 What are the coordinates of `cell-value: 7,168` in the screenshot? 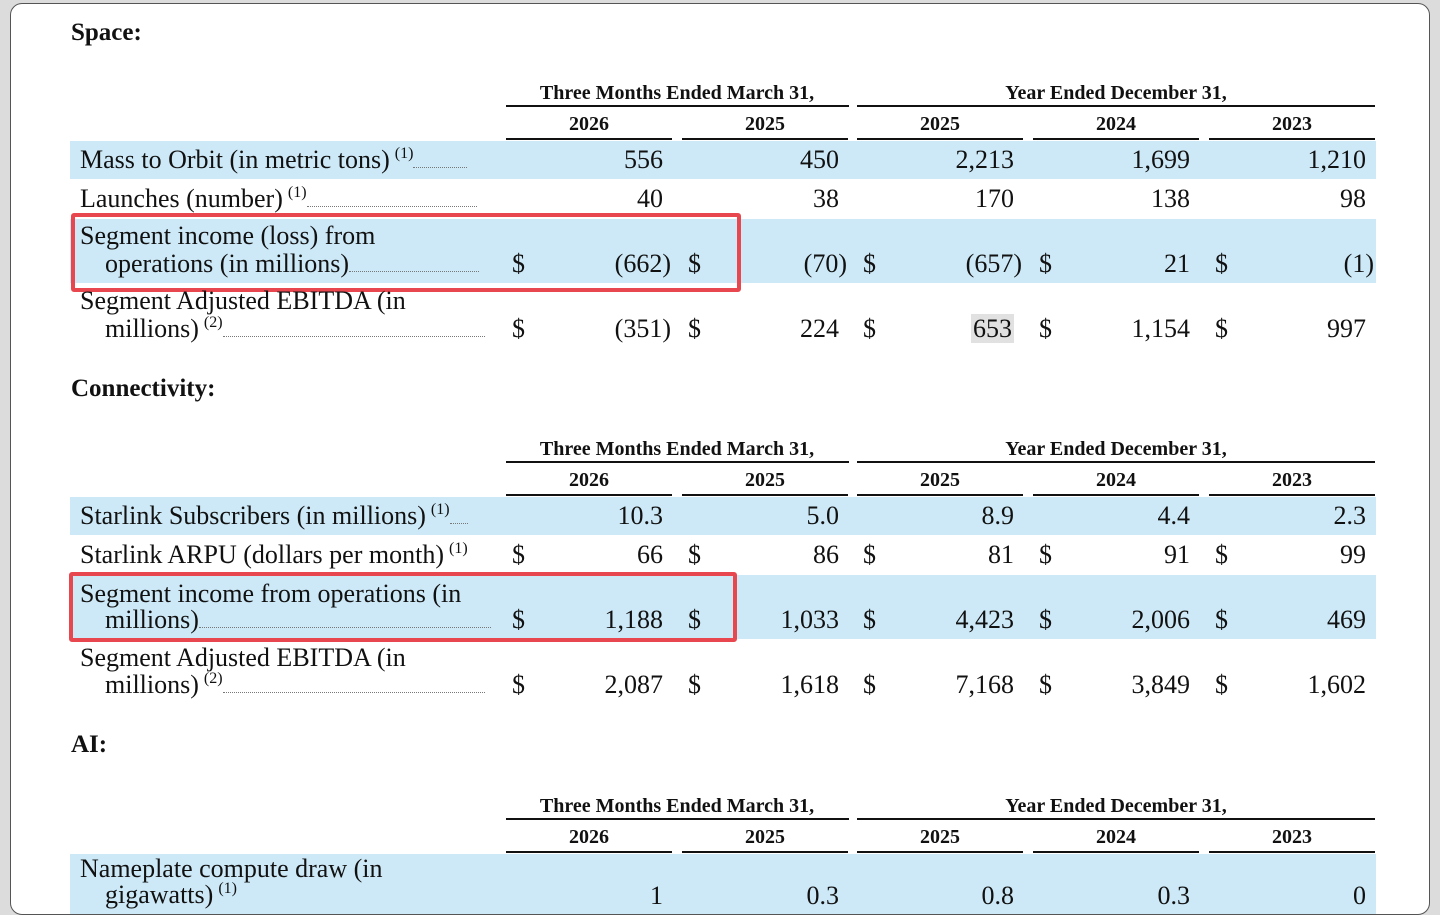 It's located at (985, 684).